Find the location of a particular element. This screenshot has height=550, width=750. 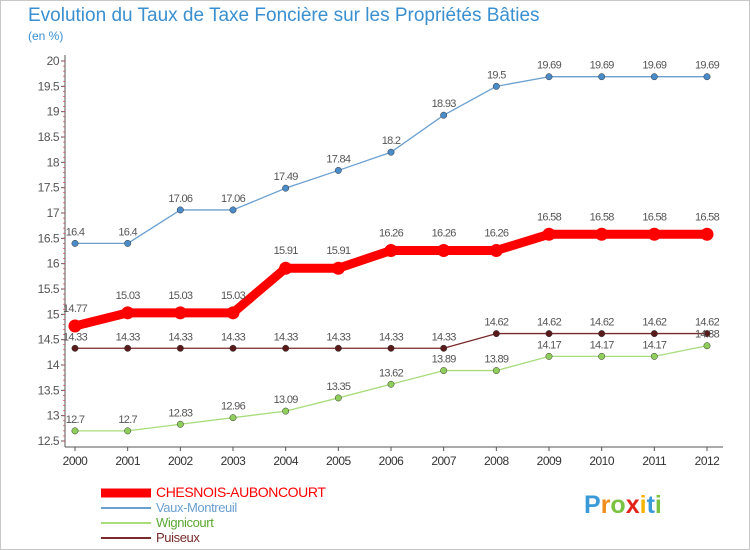

x-tick-label: 2006 is located at coordinates (392, 461).